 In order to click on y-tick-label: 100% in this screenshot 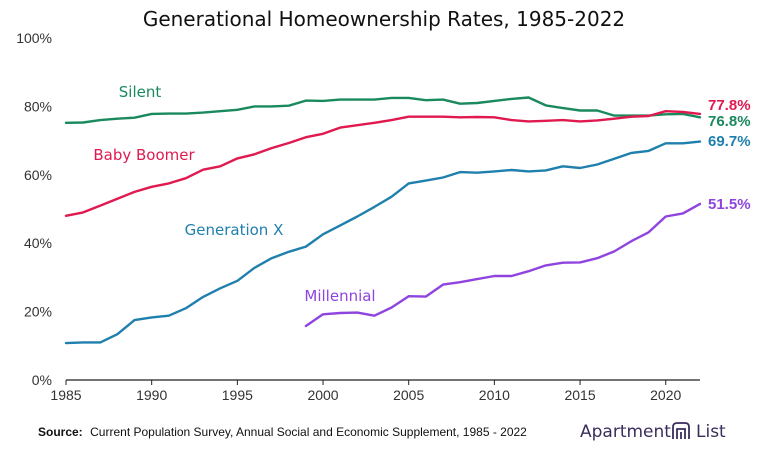, I will do `click(34, 38)`.